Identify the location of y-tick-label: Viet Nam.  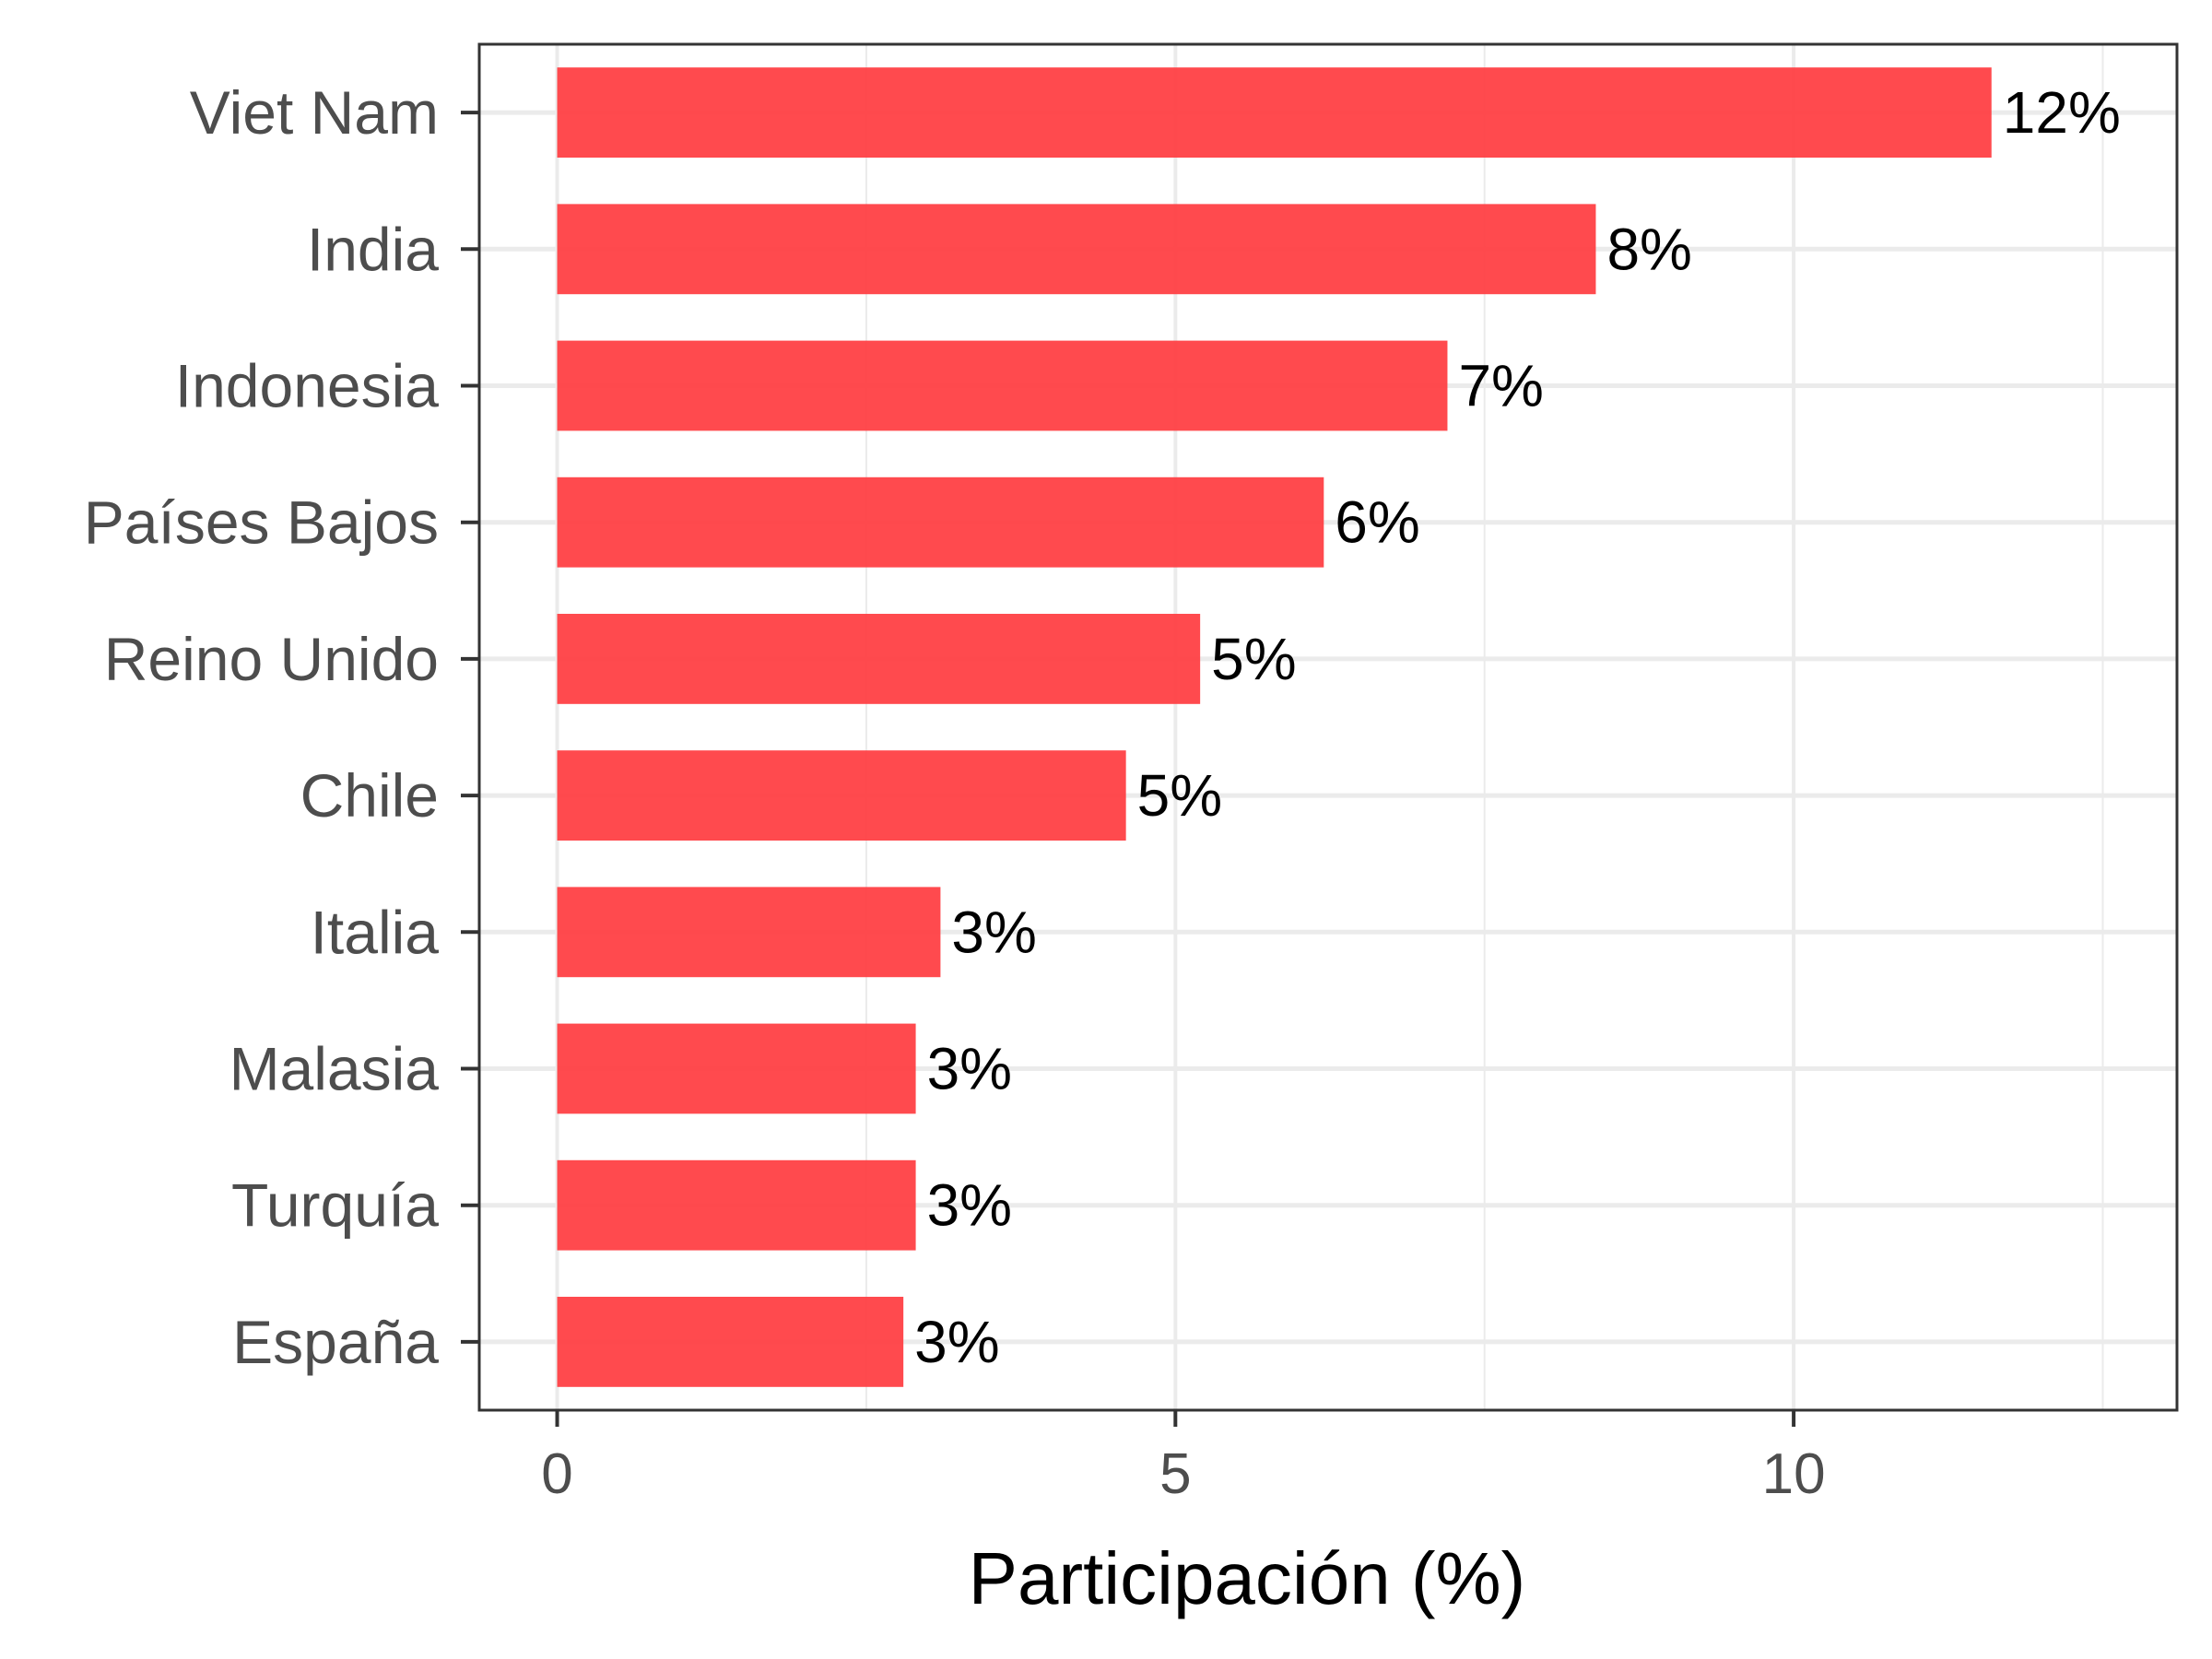
(314, 112).